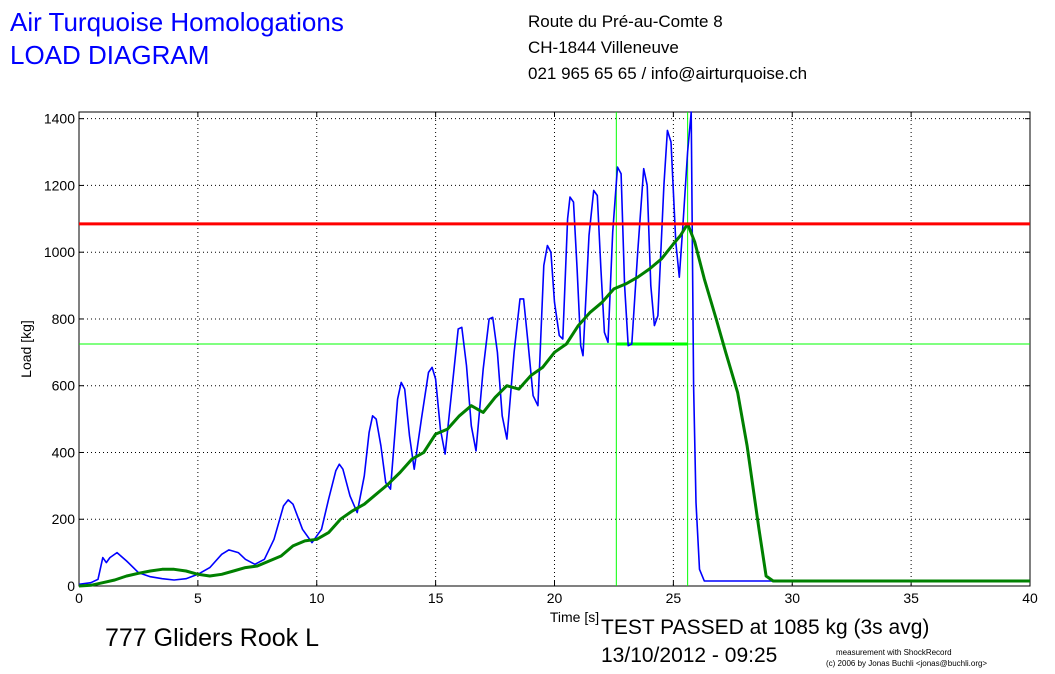  What do you see at coordinates (212, 638) in the screenshot?
I see `glider-name: 777 Gliders Rook L` at bounding box center [212, 638].